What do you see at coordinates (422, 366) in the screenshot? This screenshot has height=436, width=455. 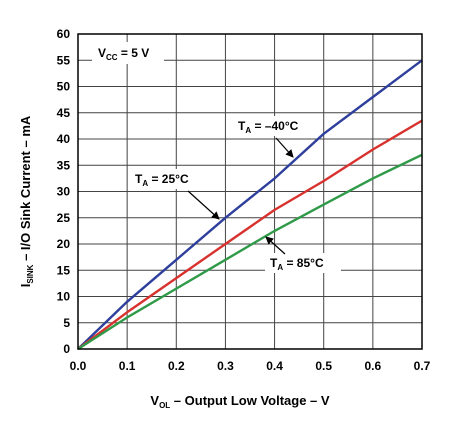 I see `x-tick-label: 0.7` at bounding box center [422, 366].